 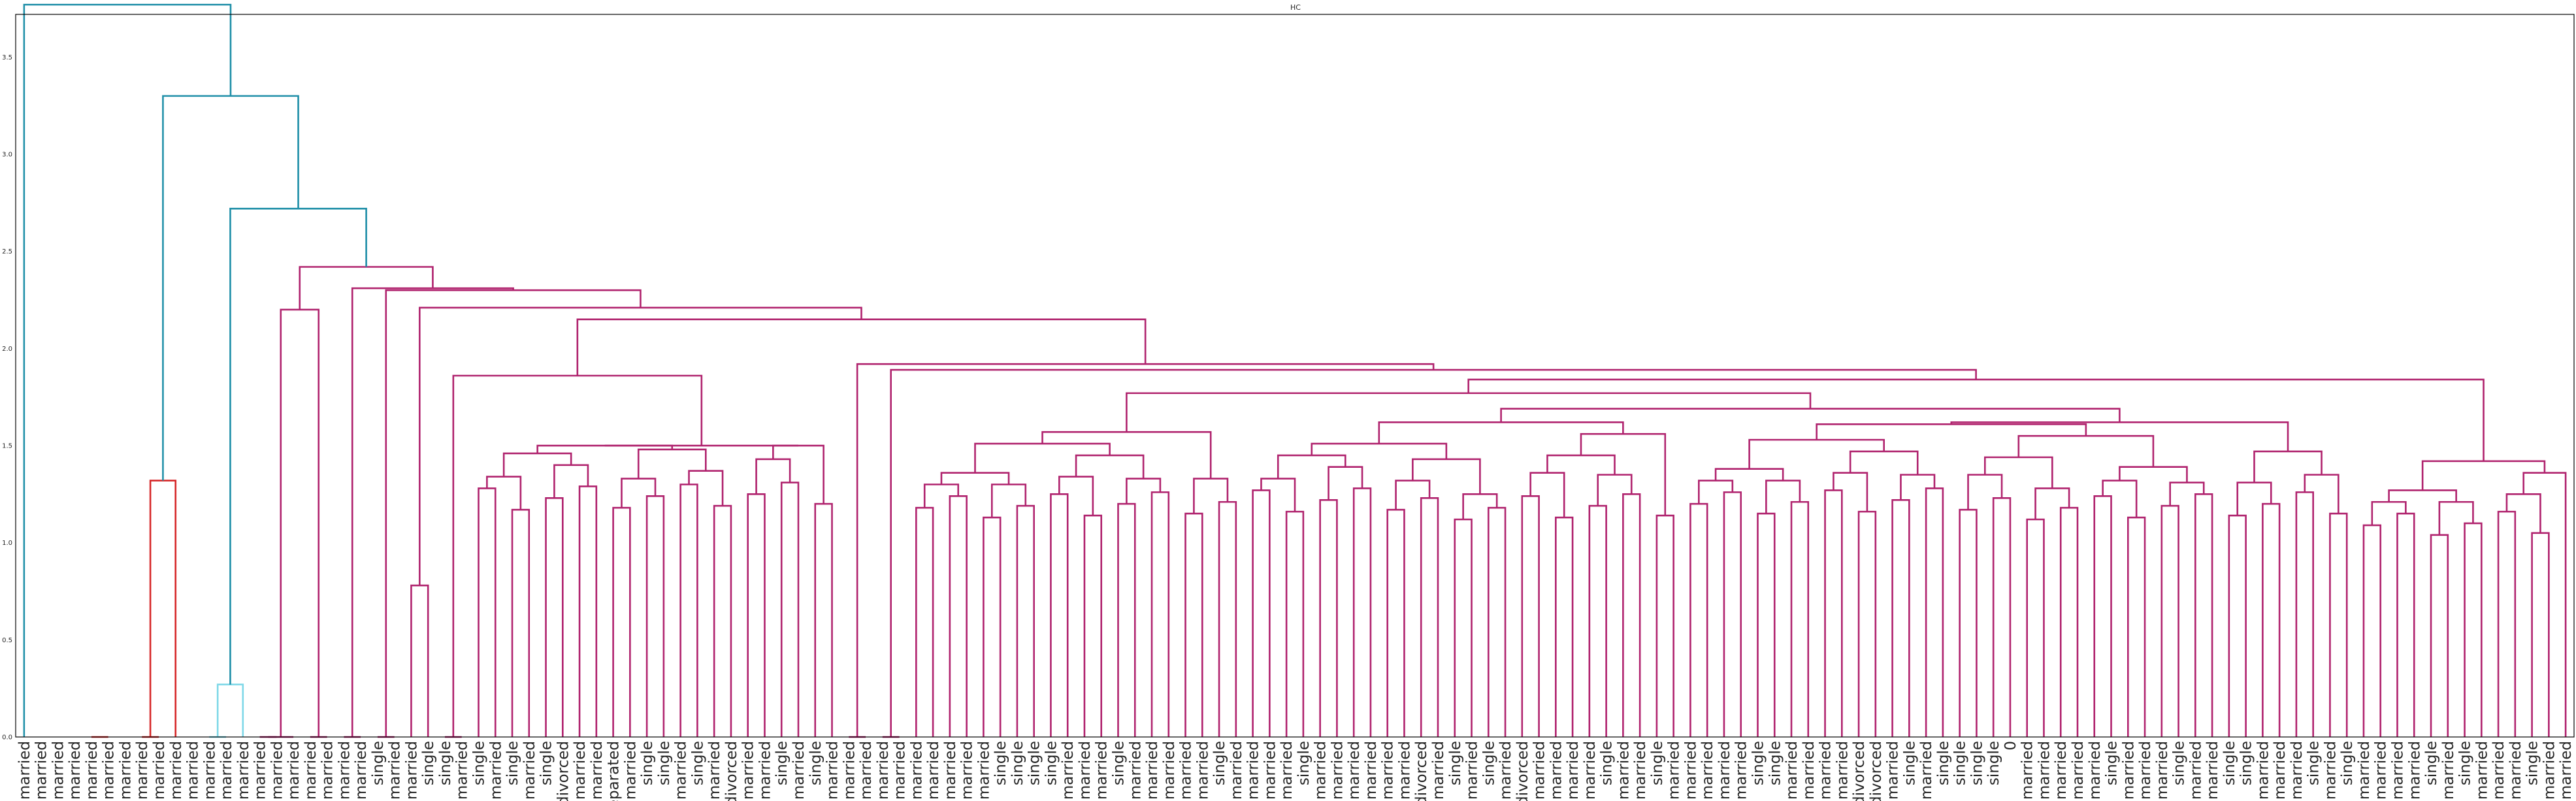 I want to click on y-tick-label: 2.5, so click(x=7, y=251).